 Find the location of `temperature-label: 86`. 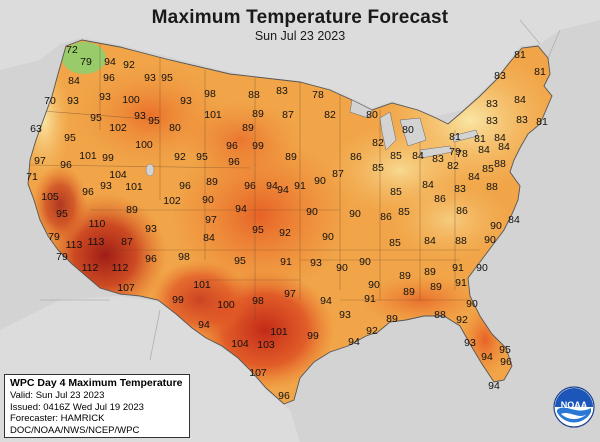

temperature-label: 86 is located at coordinates (440, 199).